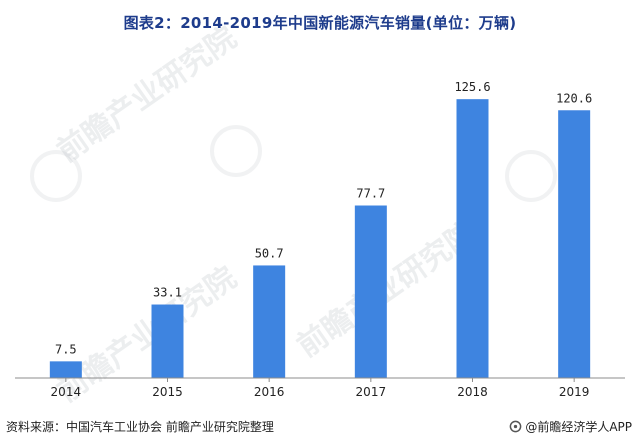 This screenshot has width=640, height=445. Describe the element at coordinates (574, 392) in the screenshot. I see `x-tick-label: 2019` at that location.